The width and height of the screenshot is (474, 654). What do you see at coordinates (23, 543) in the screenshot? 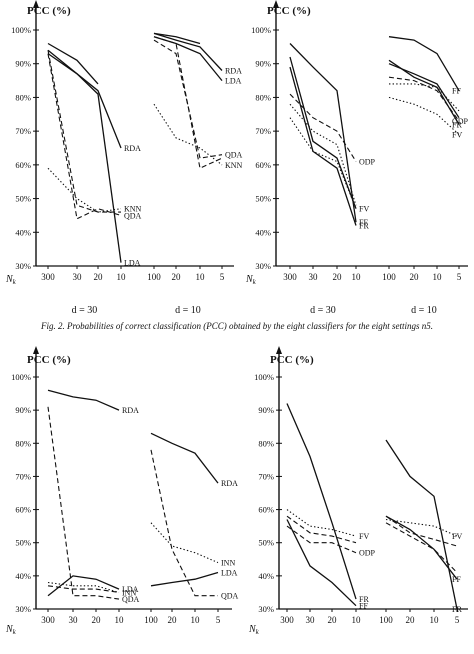
I see `bottom-left-y-tick-label: 50%` at bounding box center [23, 543].